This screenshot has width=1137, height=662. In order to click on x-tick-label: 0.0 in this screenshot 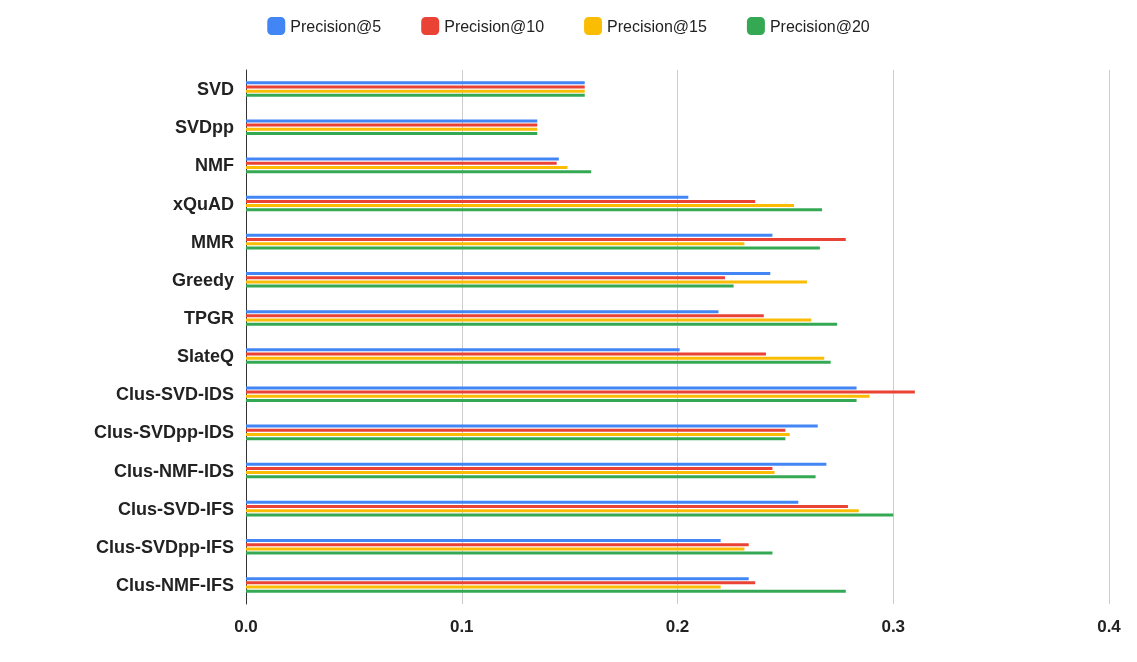, I will do `click(246, 626)`.